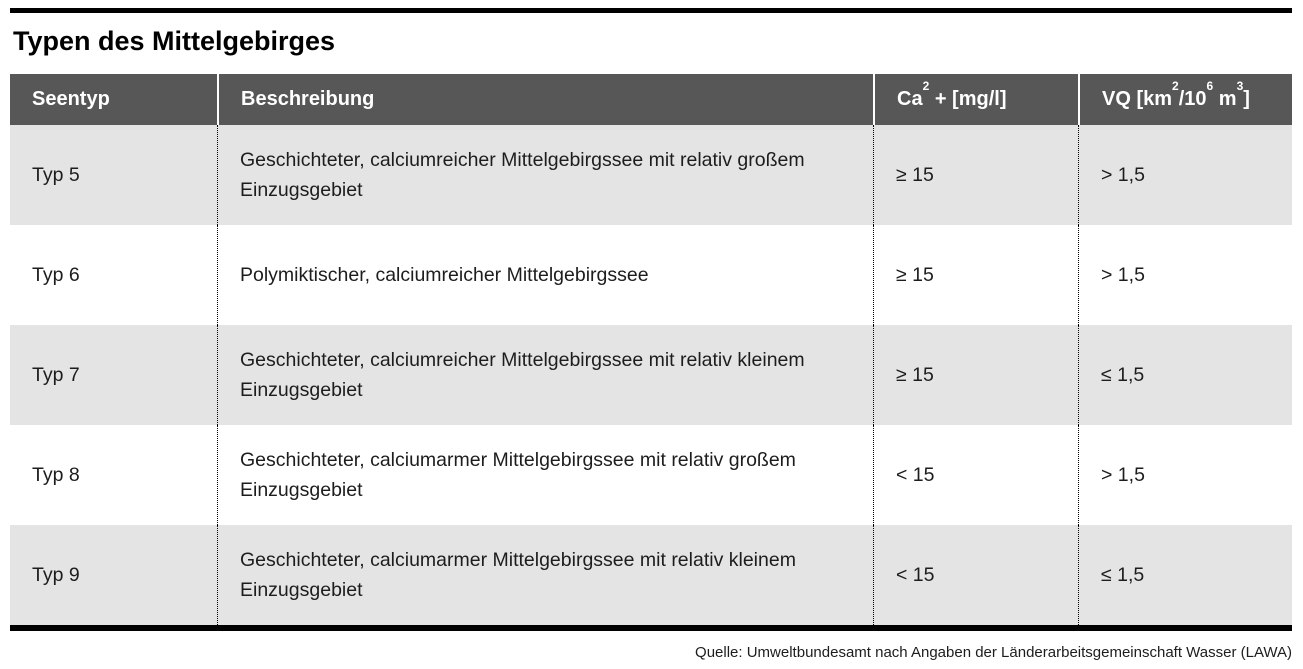 Image resolution: width=1303 pixels, height=669 pixels. Describe the element at coordinates (1210, 86) in the screenshot. I see `superscript: 6` at that location.